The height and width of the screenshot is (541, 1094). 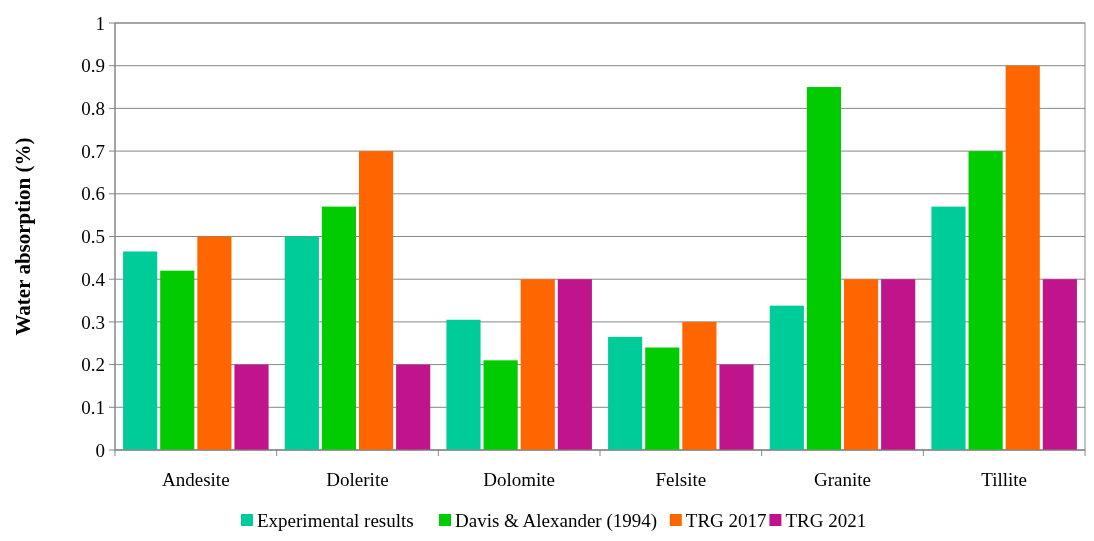 I want to click on x-tick-label: Tillite, so click(x=1004, y=479).